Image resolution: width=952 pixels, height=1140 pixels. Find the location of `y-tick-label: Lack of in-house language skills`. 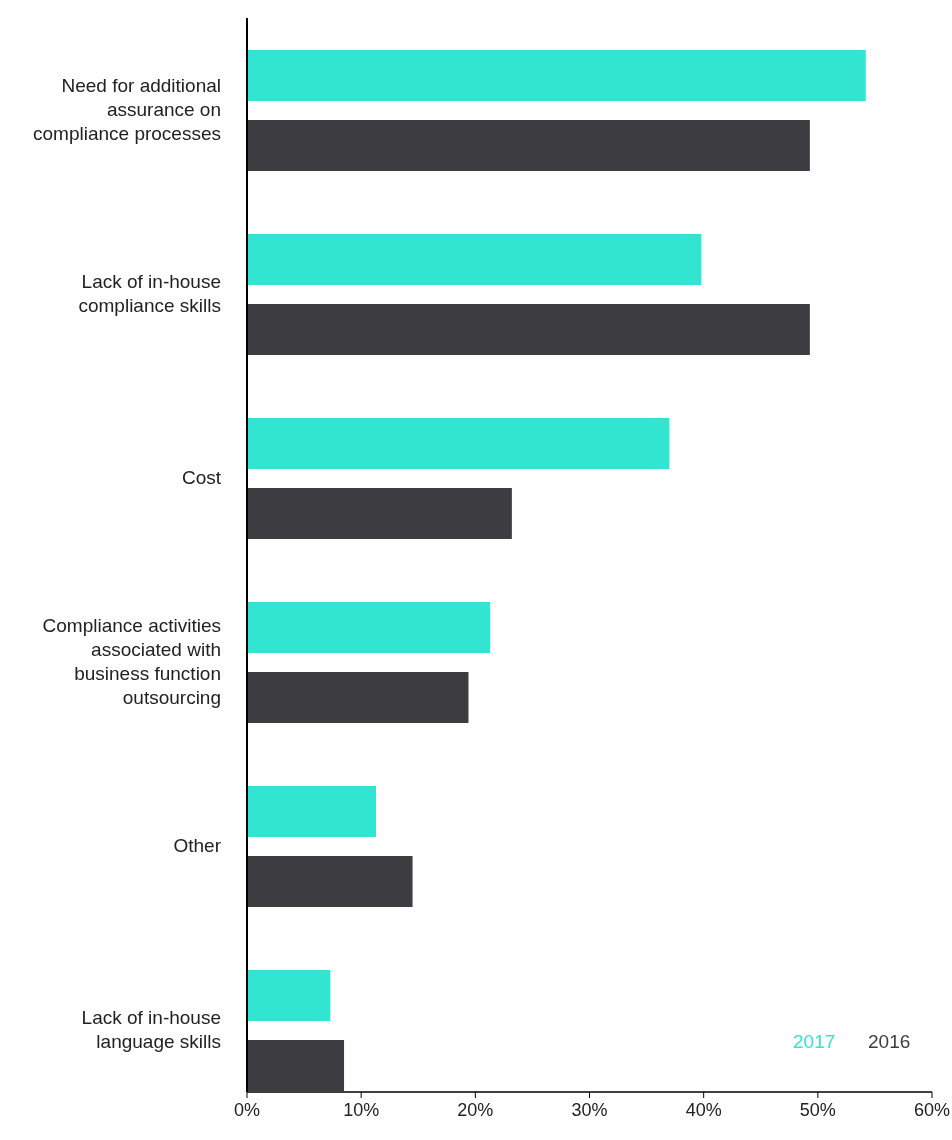

y-tick-label: Lack of in-house language skills is located at coordinates (151, 1029).